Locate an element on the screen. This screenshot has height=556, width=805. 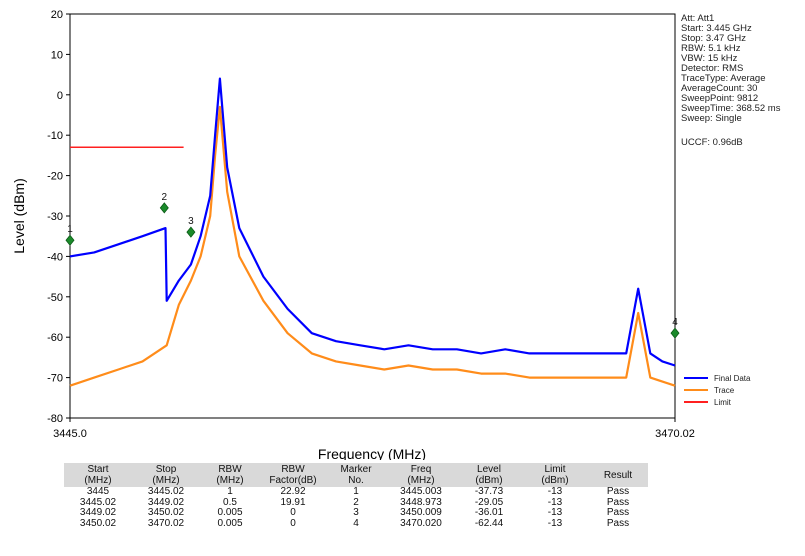
column-header: Marker No. is located at coordinates (356, 475).